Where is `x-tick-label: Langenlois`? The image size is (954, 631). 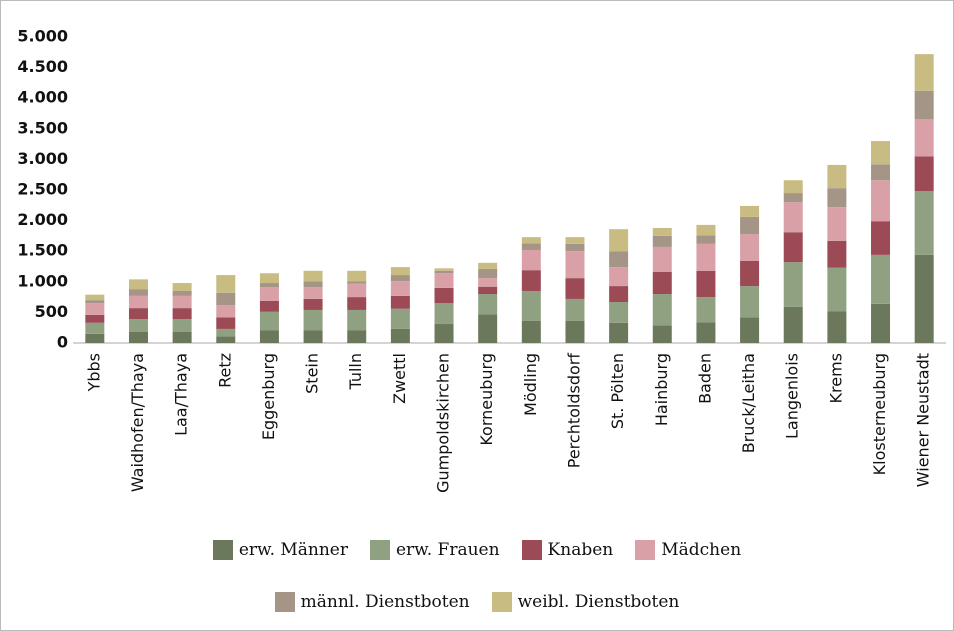
x-tick-label: Langenlois is located at coordinates (792, 396).